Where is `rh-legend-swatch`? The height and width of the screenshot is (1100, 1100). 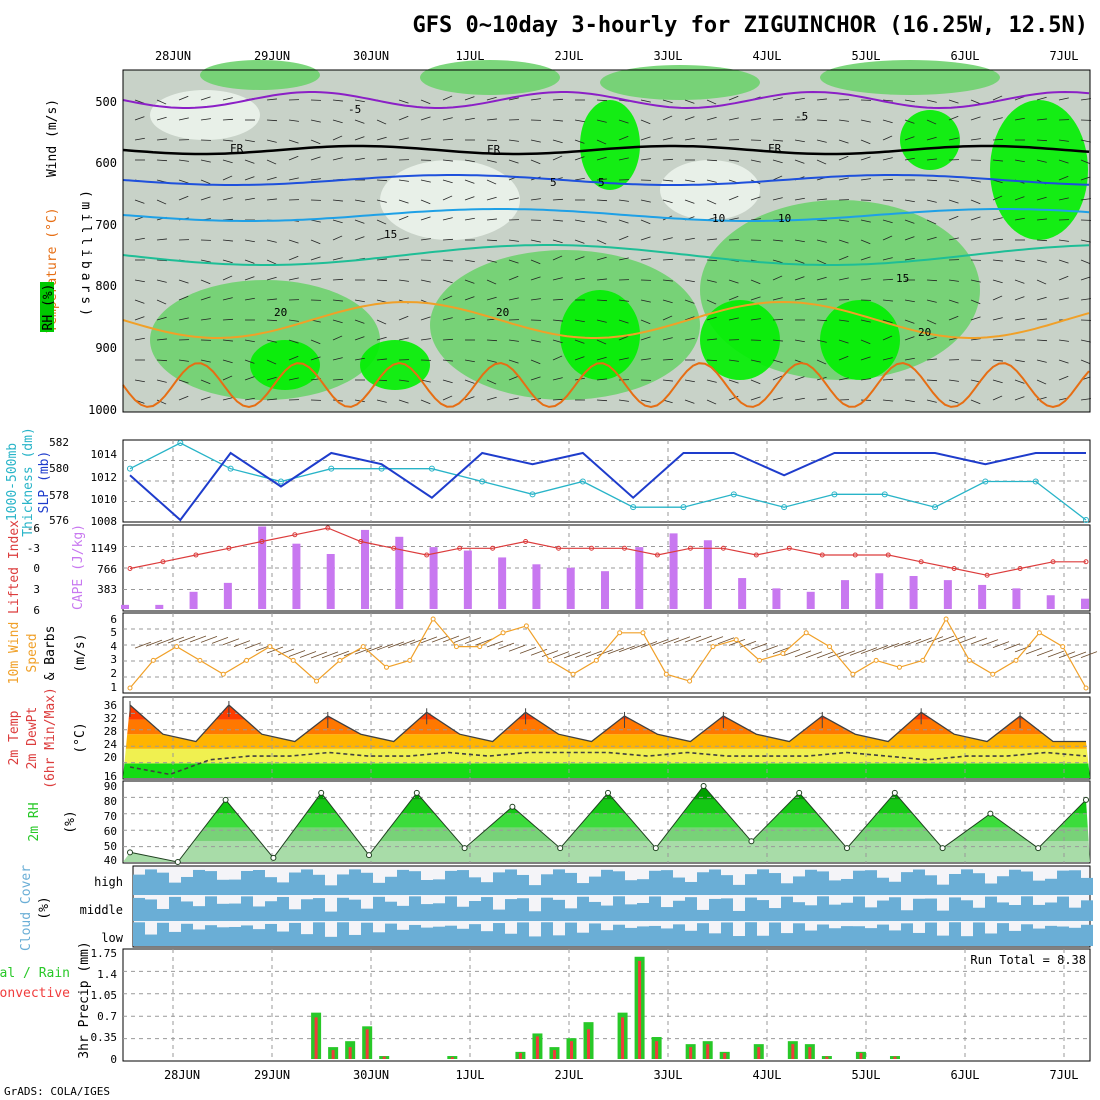 rh-legend-swatch is located at coordinates (47, 307).